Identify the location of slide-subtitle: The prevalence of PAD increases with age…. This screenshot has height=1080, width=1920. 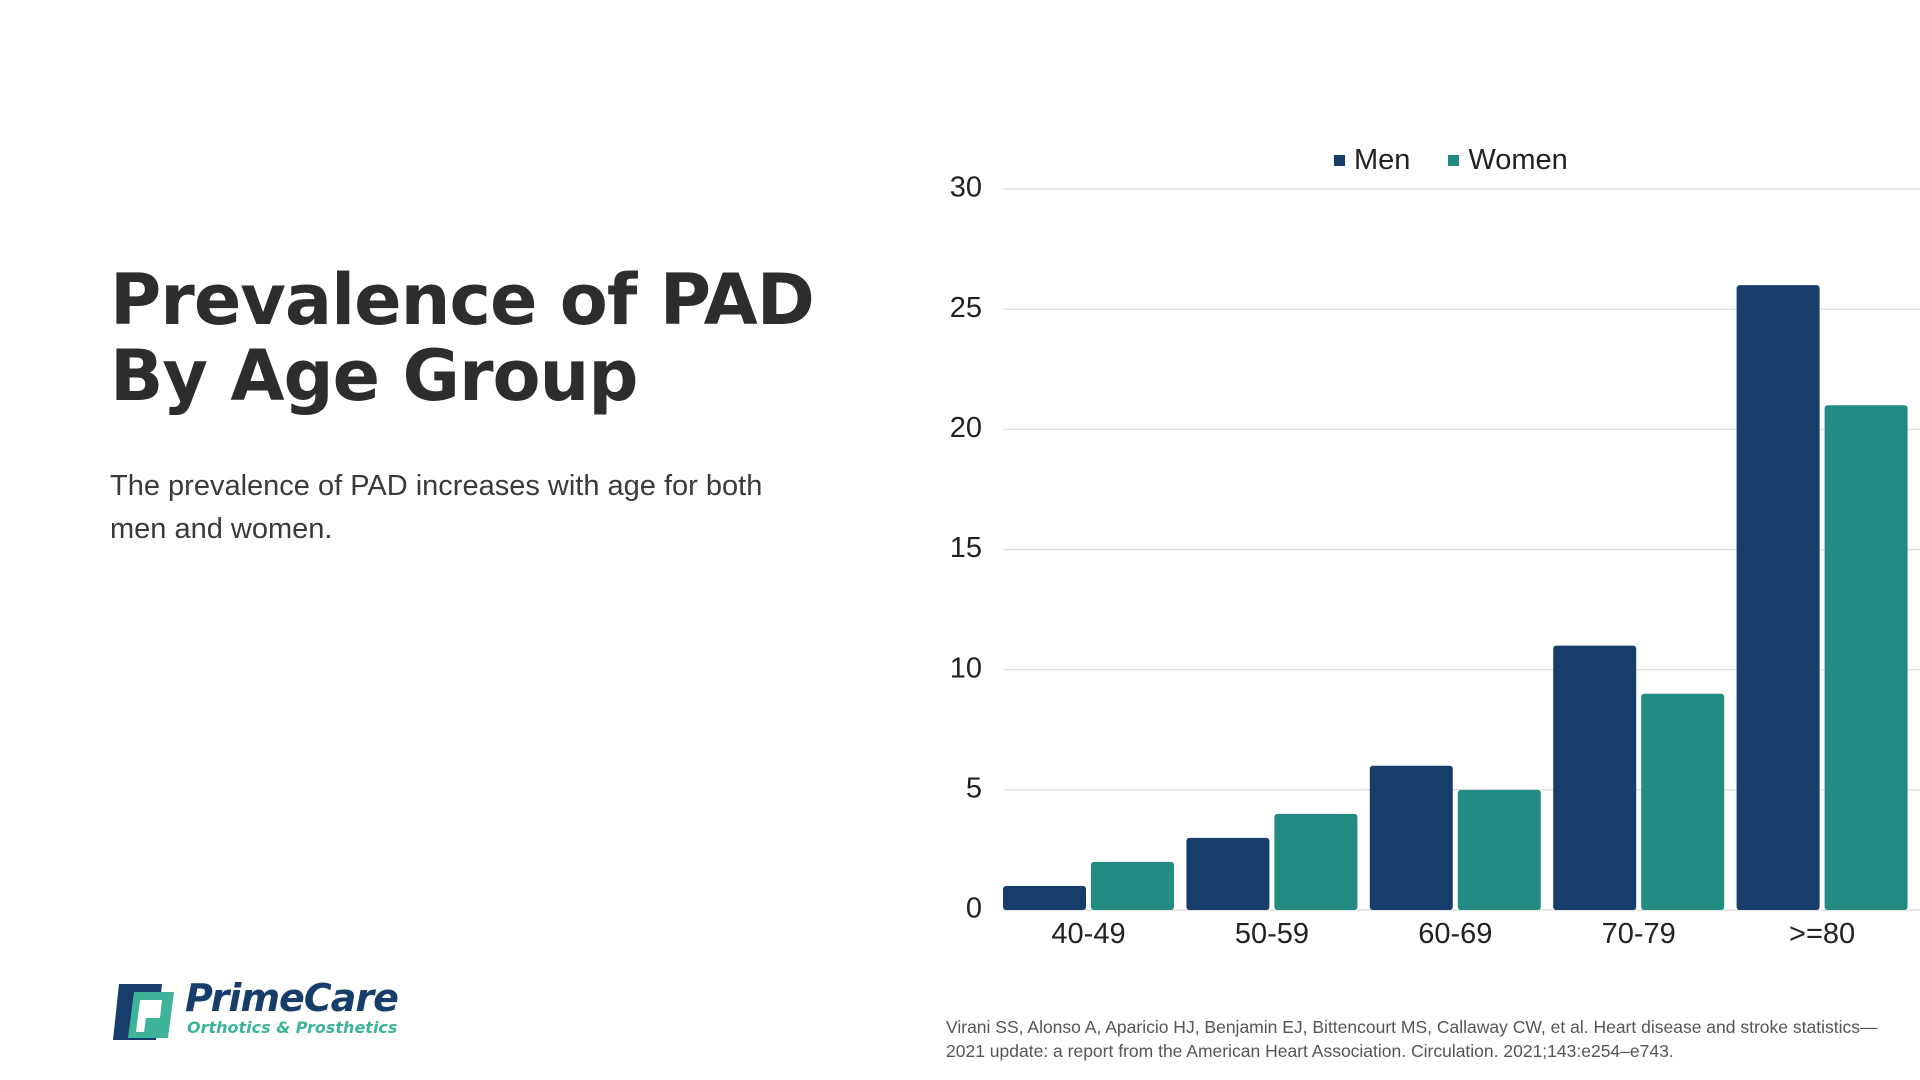
(436, 507).